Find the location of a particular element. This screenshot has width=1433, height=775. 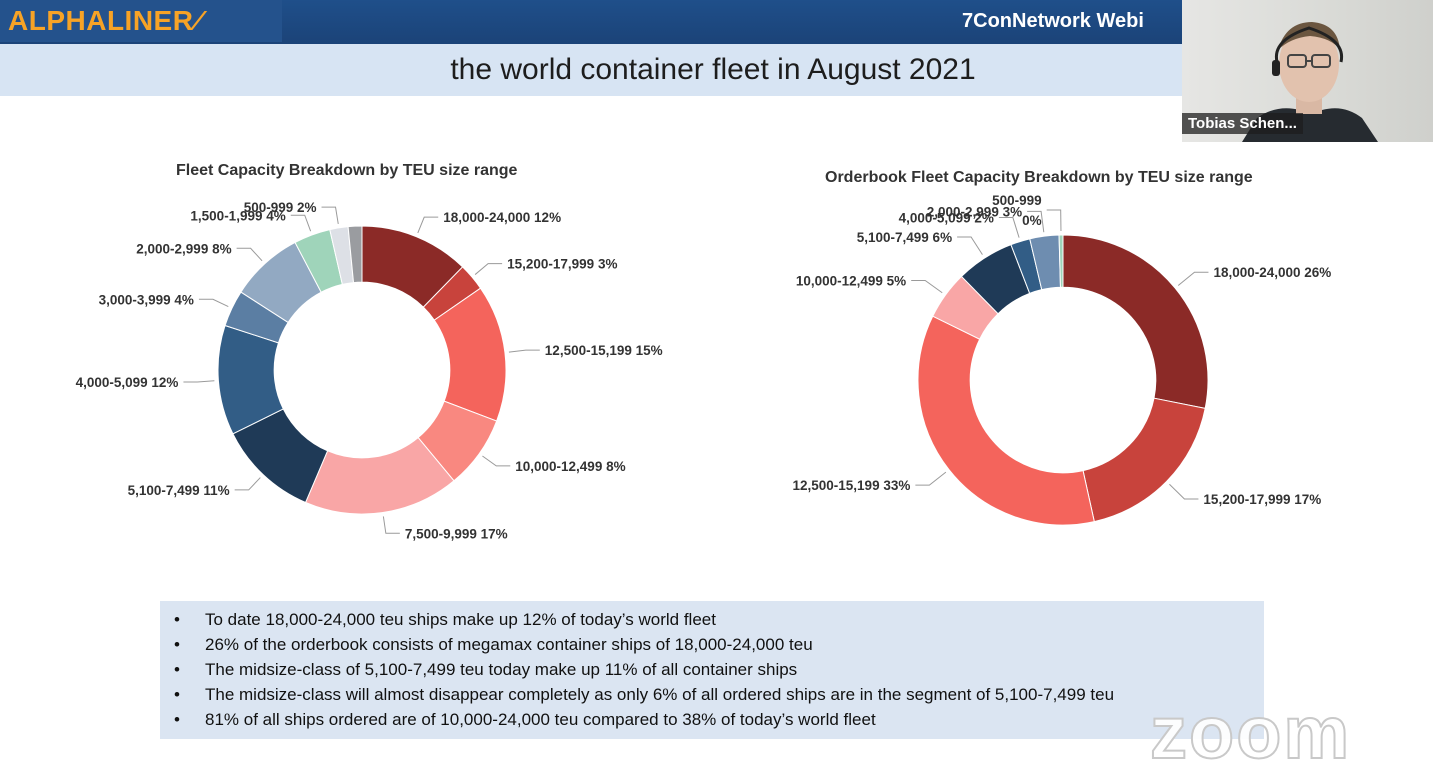

slice-label: 500-999 0% is located at coordinates (1017, 210).